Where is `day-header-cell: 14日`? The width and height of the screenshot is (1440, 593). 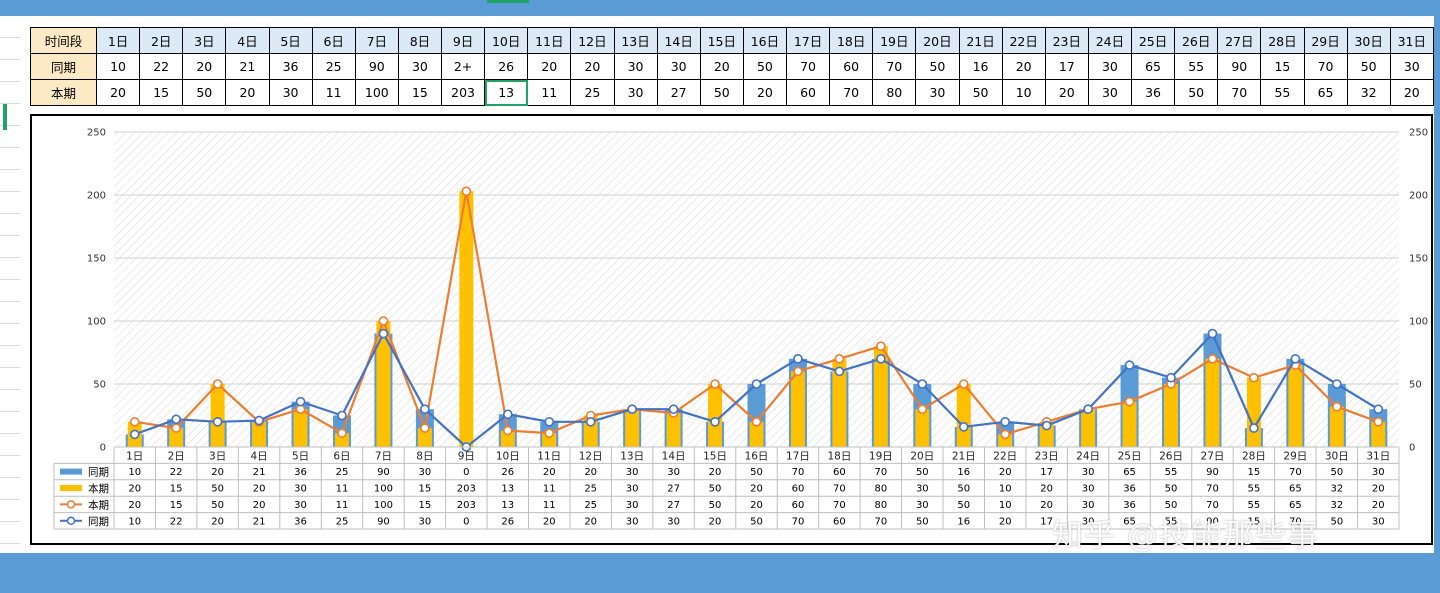 day-header-cell: 14日 is located at coordinates (678, 40).